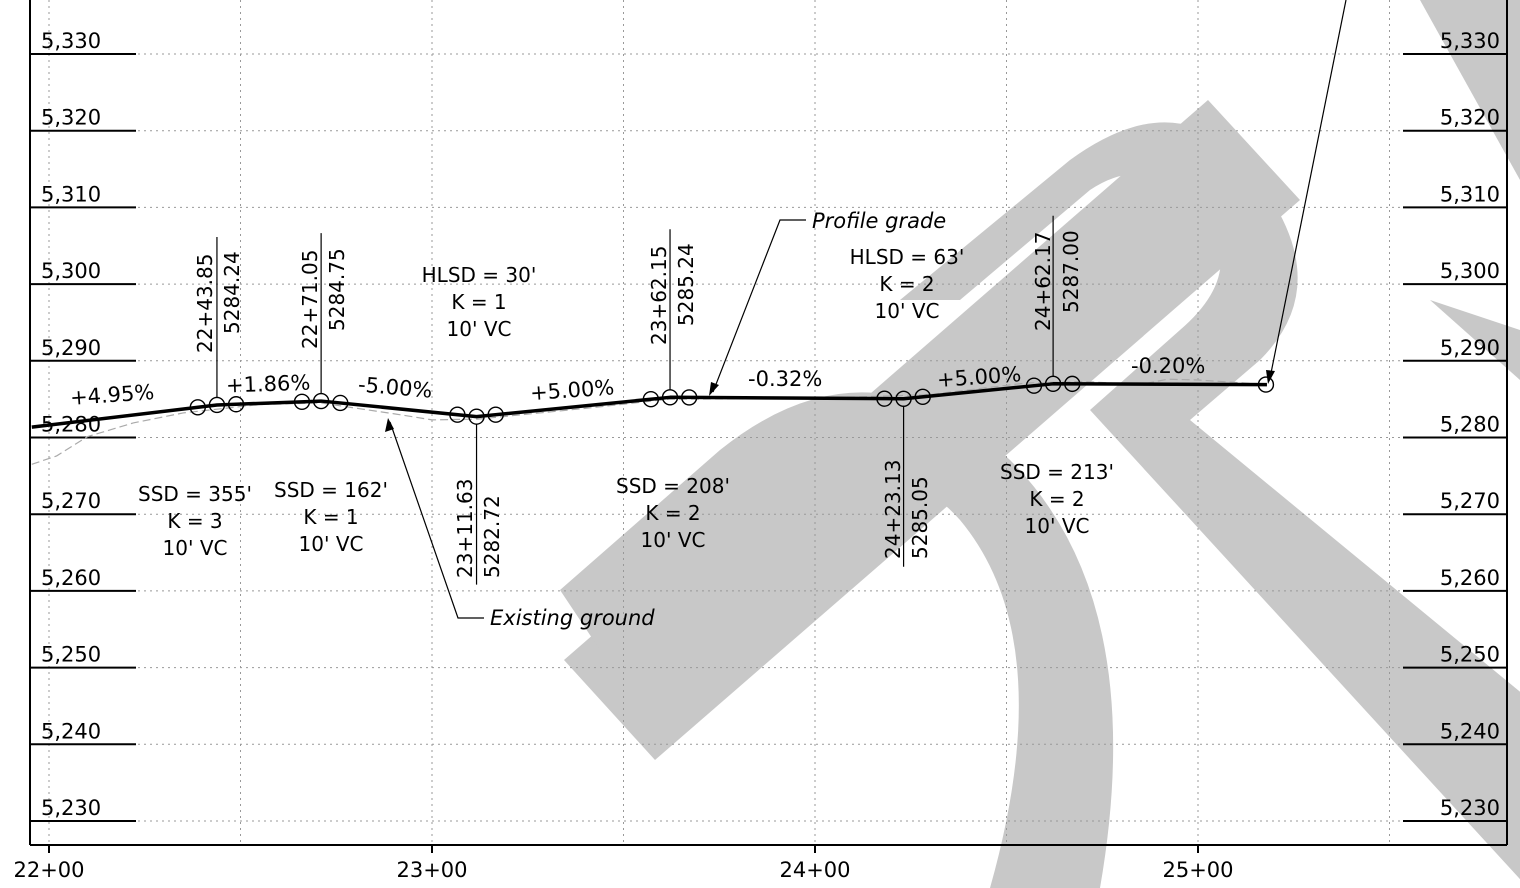  Describe the element at coordinates (1470, 578) in the screenshot. I see `elevation-label-right: 5,260` at that location.